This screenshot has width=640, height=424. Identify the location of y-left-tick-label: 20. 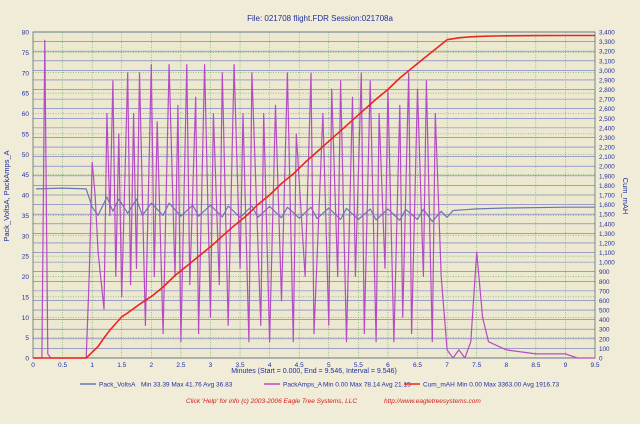
(26, 277).